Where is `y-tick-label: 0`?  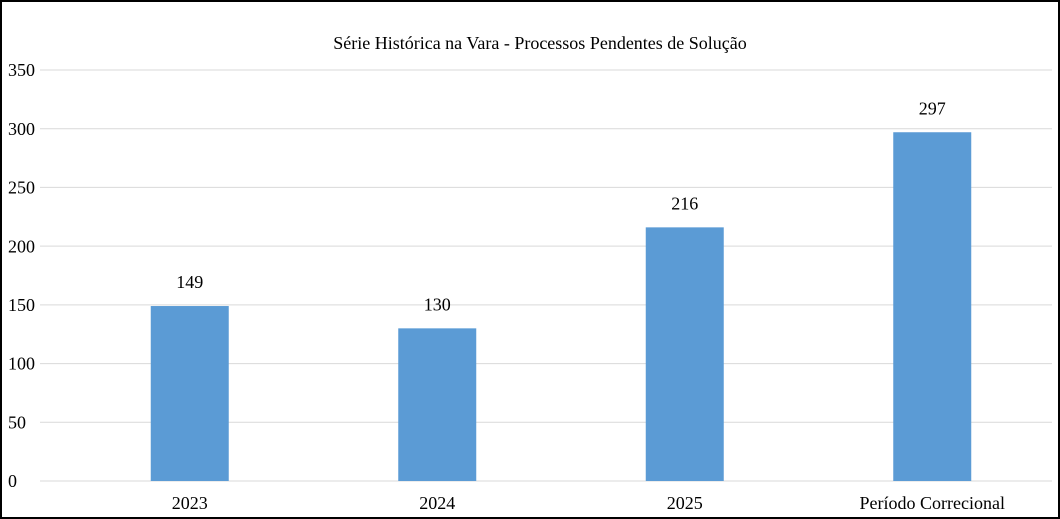 y-tick-label: 0 is located at coordinates (12, 481).